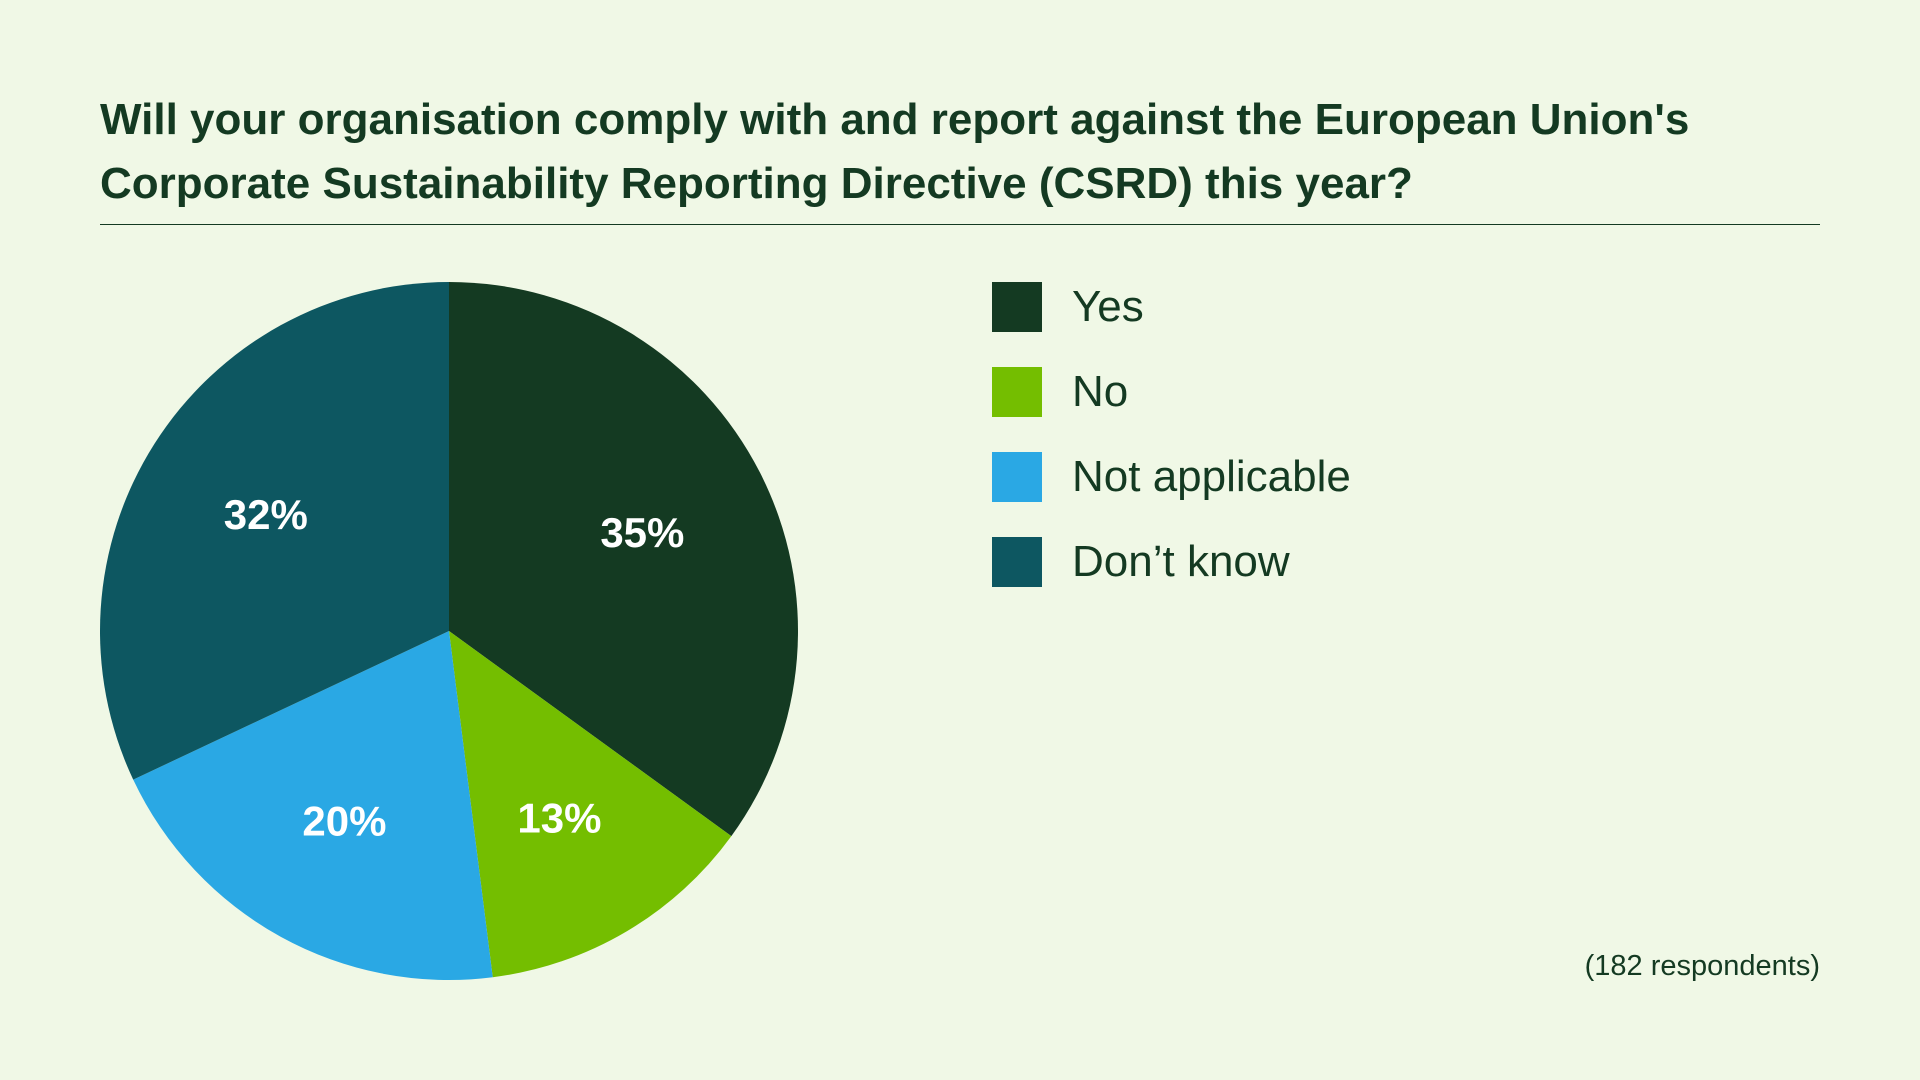  I want to click on pie-labels: 35% 13% 20% 32%, so click(454, 667).